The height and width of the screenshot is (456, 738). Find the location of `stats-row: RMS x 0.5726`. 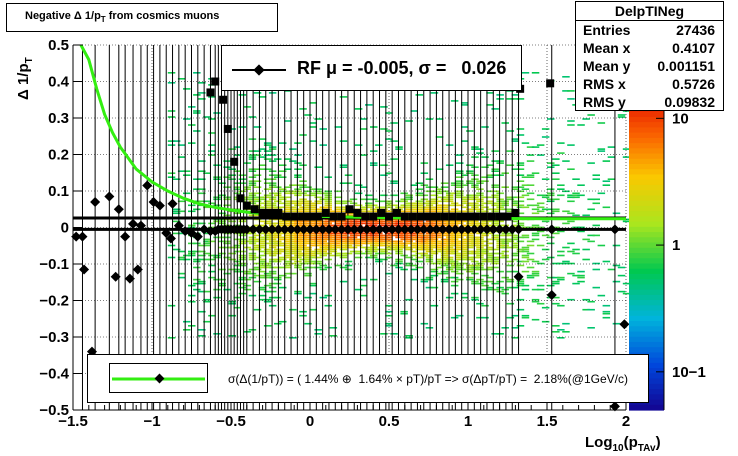

stats-row: RMS x 0.5726 is located at coordinates (649, 84).